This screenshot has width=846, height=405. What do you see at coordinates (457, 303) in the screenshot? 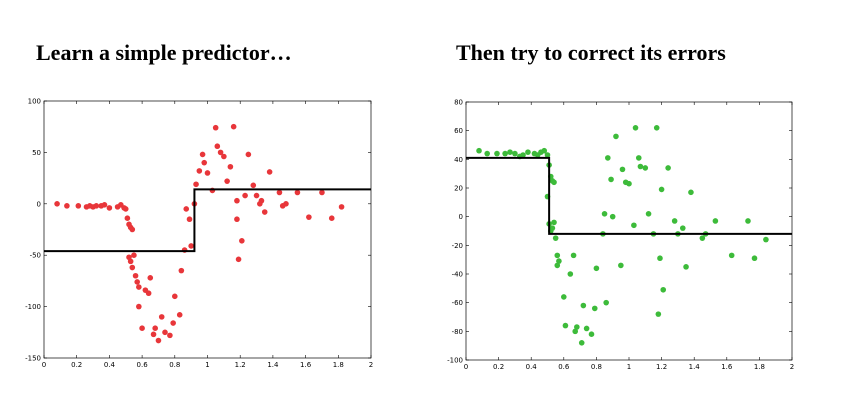
I see `right-y-tick-label: -60` at bounding box center [457, 303].